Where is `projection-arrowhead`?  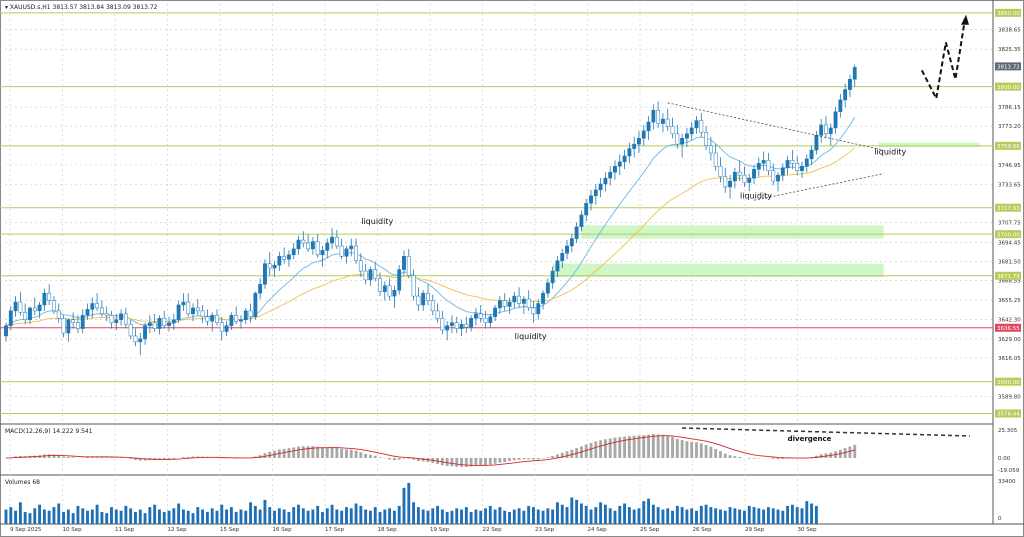
projection-arrowhead is located at coordinates (965, 19).